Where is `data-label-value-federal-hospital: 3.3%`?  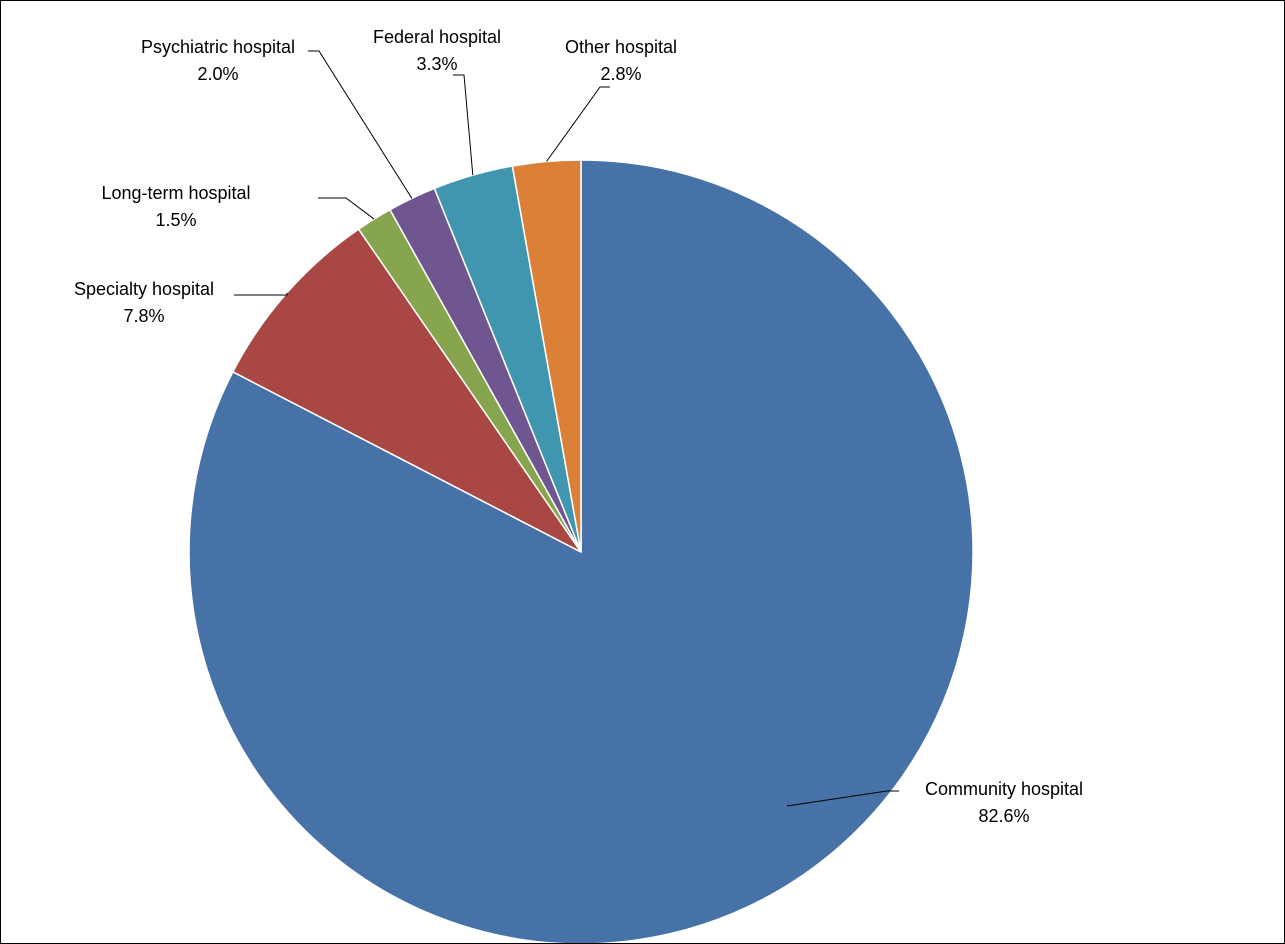
data-label-value-federal-hospital: 3.3% is located at coordinates (436, 64).